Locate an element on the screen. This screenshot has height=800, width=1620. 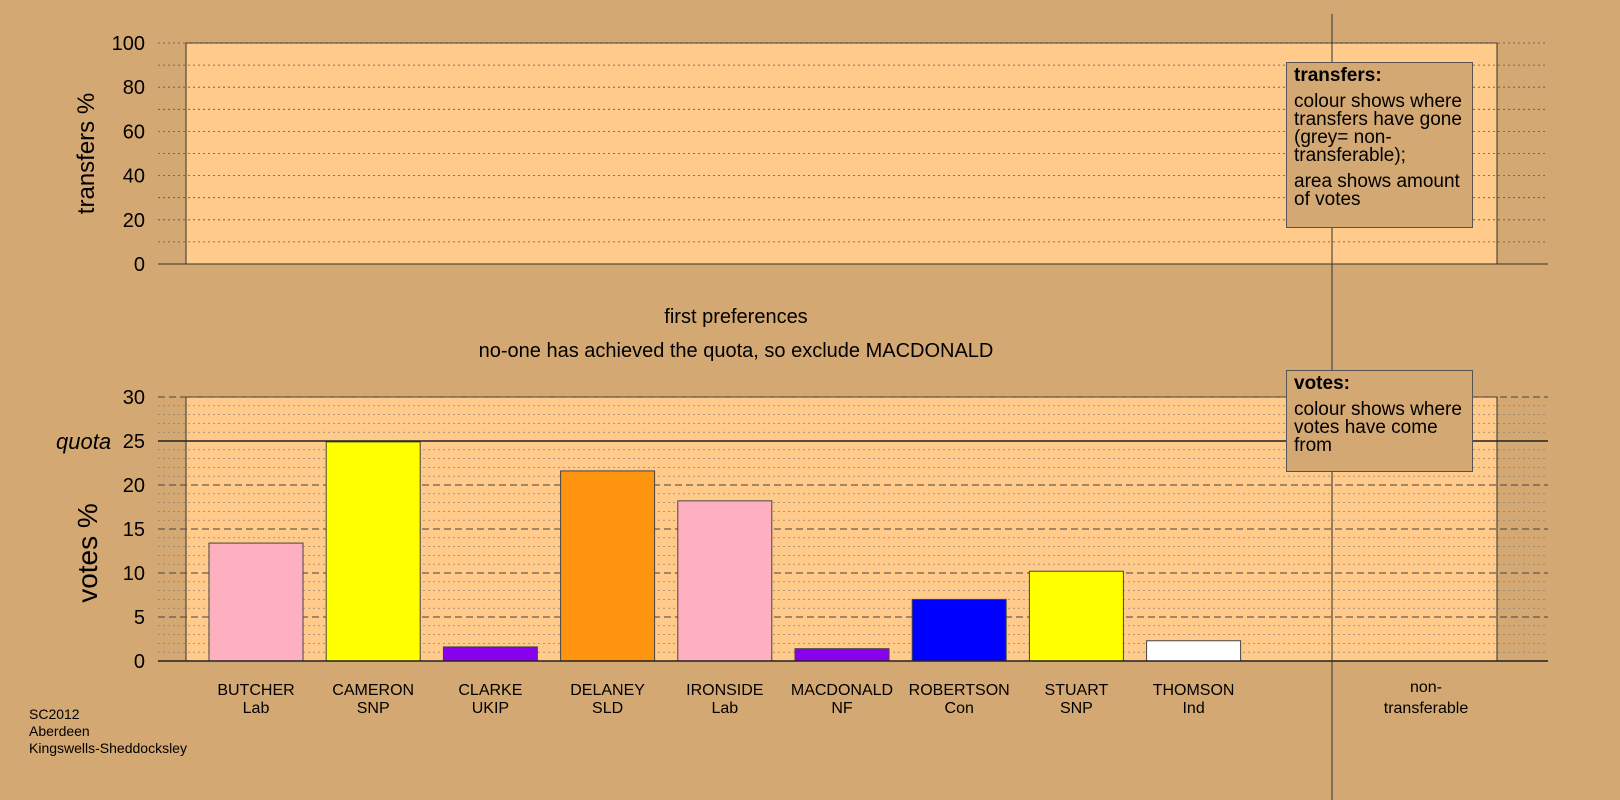
x-tick-party: Ind is located at coordinates (1193, 708).